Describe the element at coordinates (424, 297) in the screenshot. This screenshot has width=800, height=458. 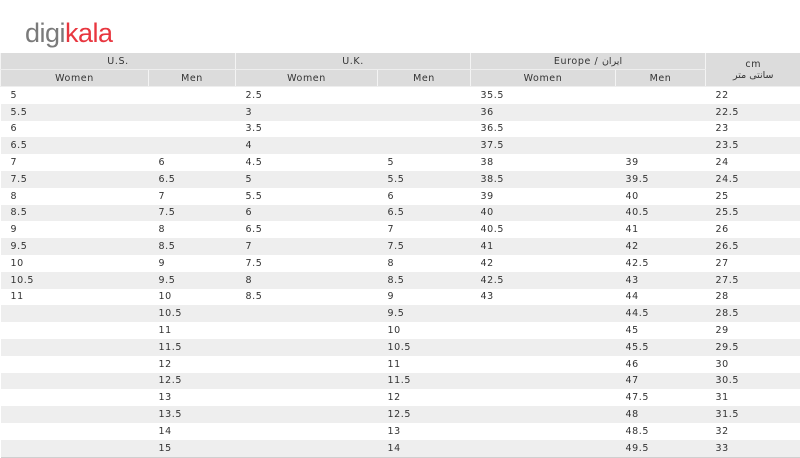
I see `cell-uk-men: 9` at that location.